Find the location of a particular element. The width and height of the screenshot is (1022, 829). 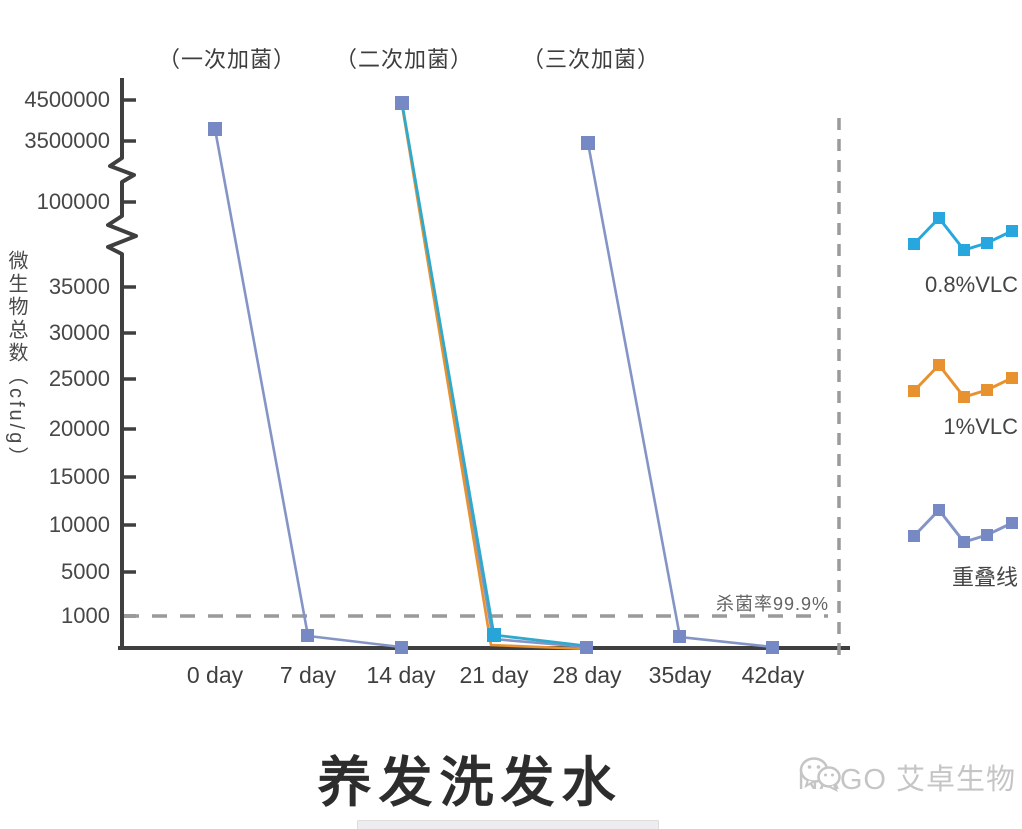

bottom-bar is located at coordinates (508, 824).